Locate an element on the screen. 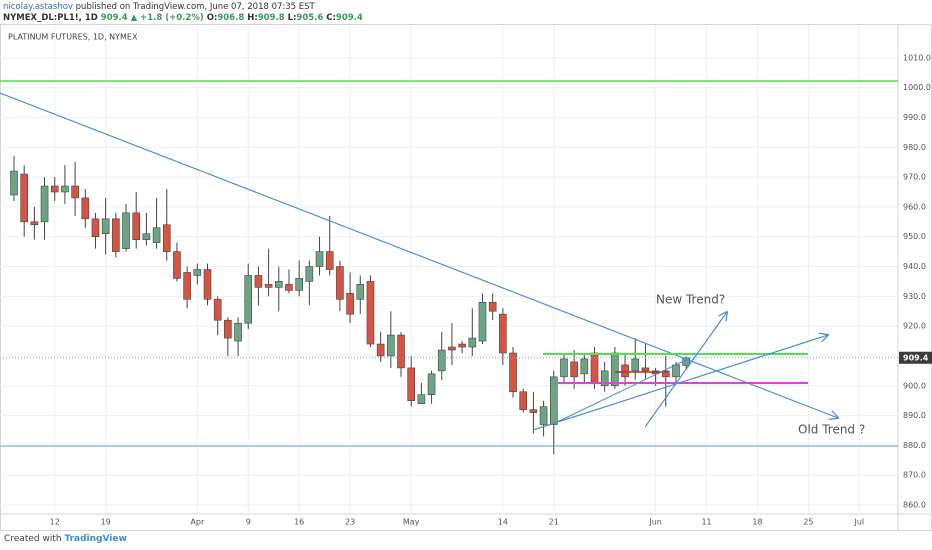  new-trend-line is located at coordinates (685, 370).